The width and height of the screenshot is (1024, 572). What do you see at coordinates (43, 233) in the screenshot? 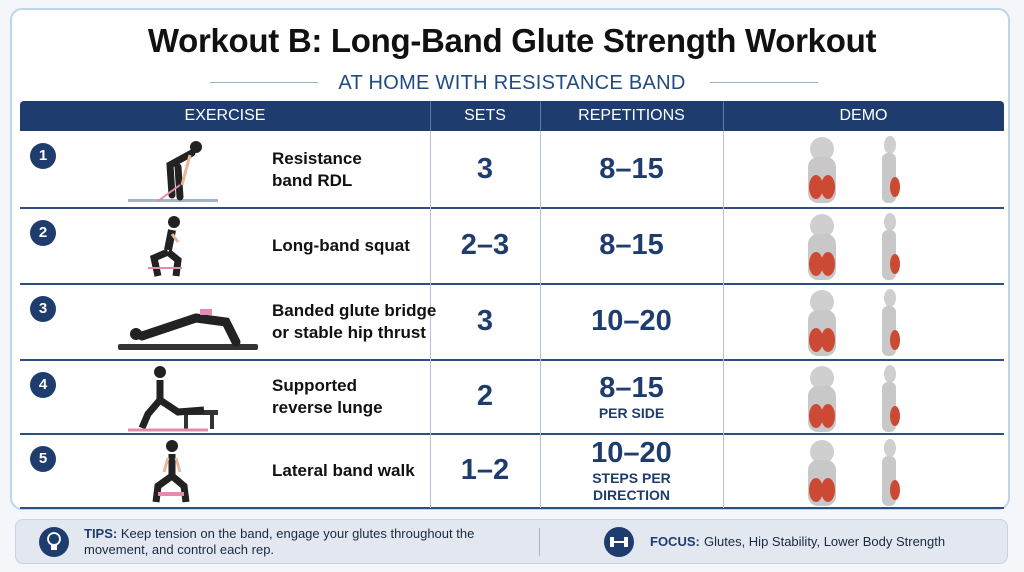
I see `row-number: 2` at bounding box center [43, 233].